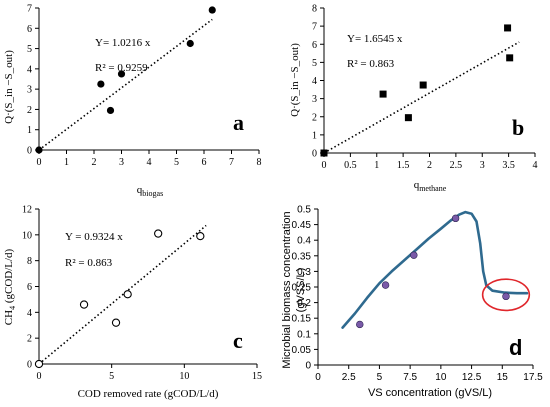 The width and height of the screenshot is (550, 407). Describe the element at coordinates (29, 90) in the screenshot. I see `a-y-tick-label: 3` at that location.